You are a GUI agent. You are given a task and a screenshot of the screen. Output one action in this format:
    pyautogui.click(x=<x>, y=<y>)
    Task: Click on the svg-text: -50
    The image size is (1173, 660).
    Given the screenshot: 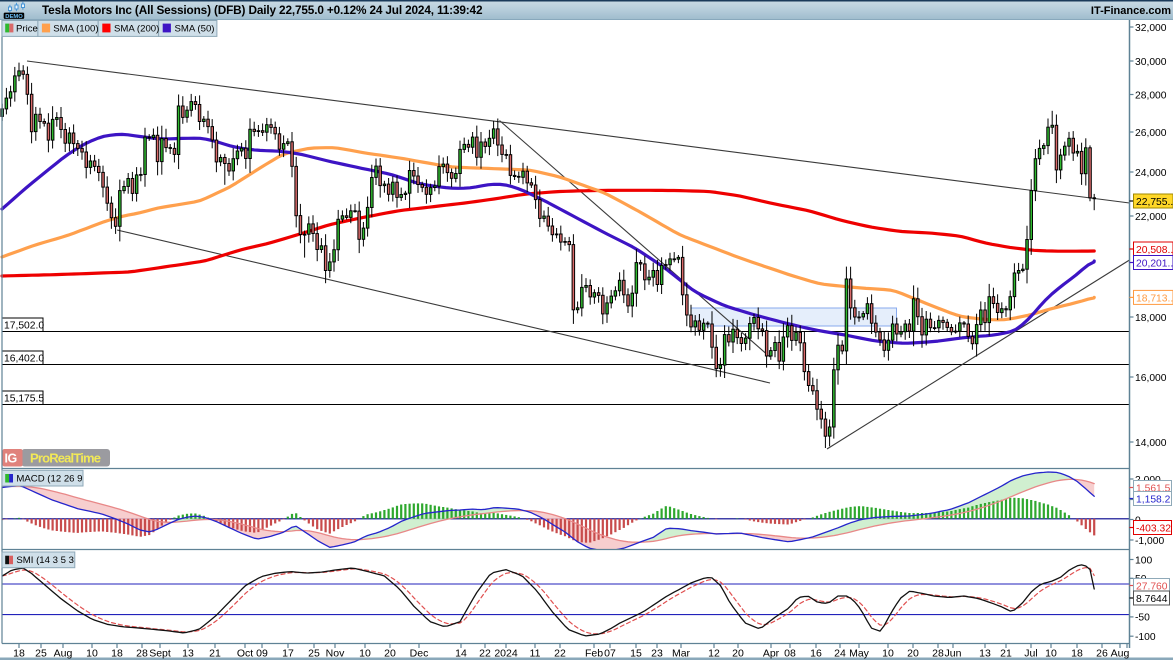 What is the action you would take?
    pyautogui.click(x=1142, y=618)
    